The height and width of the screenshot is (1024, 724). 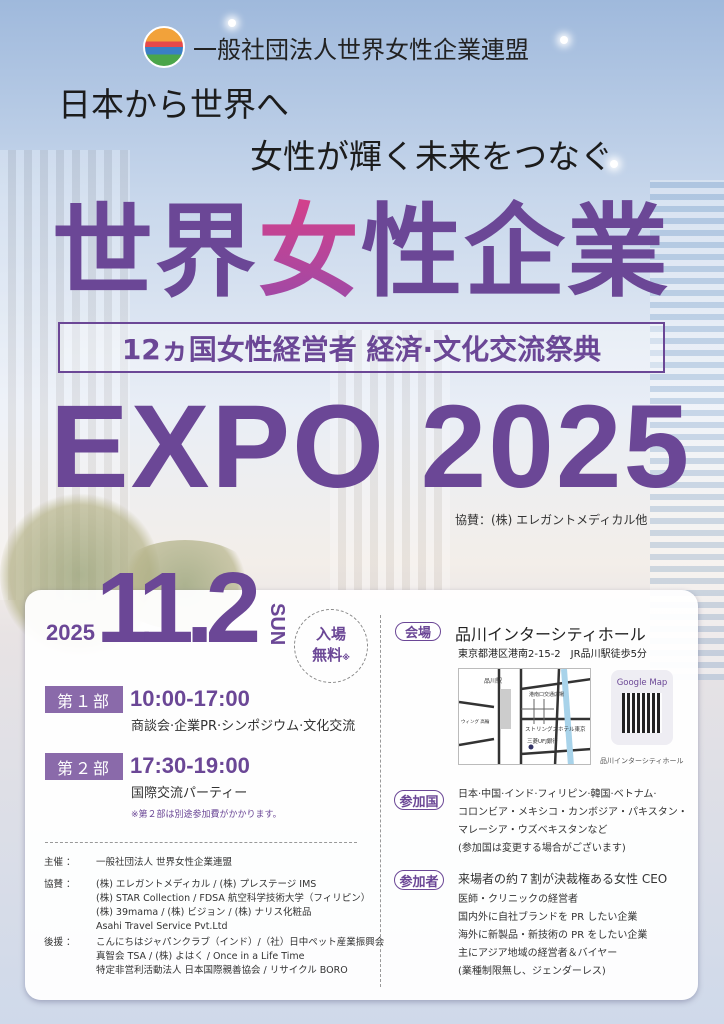 What do you see at coordinates (178, 608) in the screenshot?
I see `event-date: 11.2` at bounding box center [178, 608].